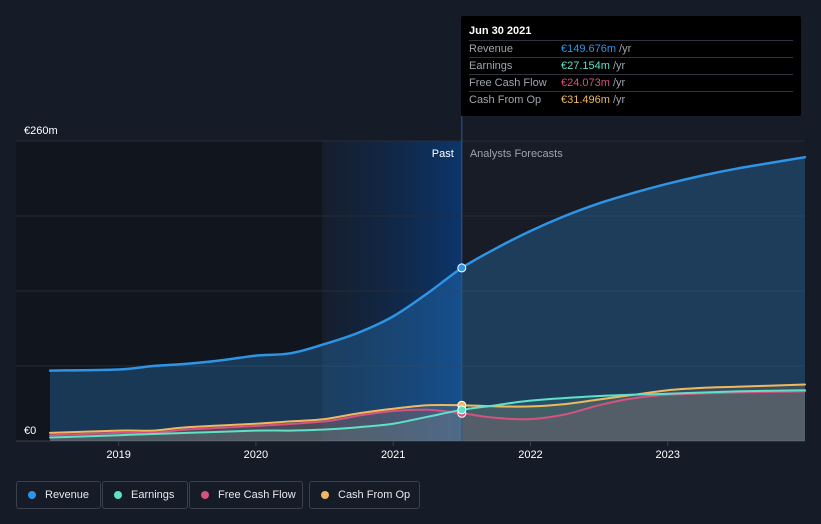  I want to click on revenue-marker, so click(462, 268).